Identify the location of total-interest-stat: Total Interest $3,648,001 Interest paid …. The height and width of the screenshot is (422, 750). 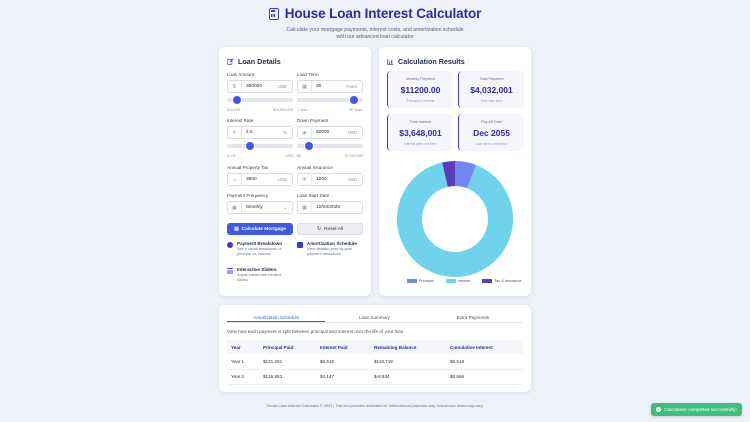
(420, 132).